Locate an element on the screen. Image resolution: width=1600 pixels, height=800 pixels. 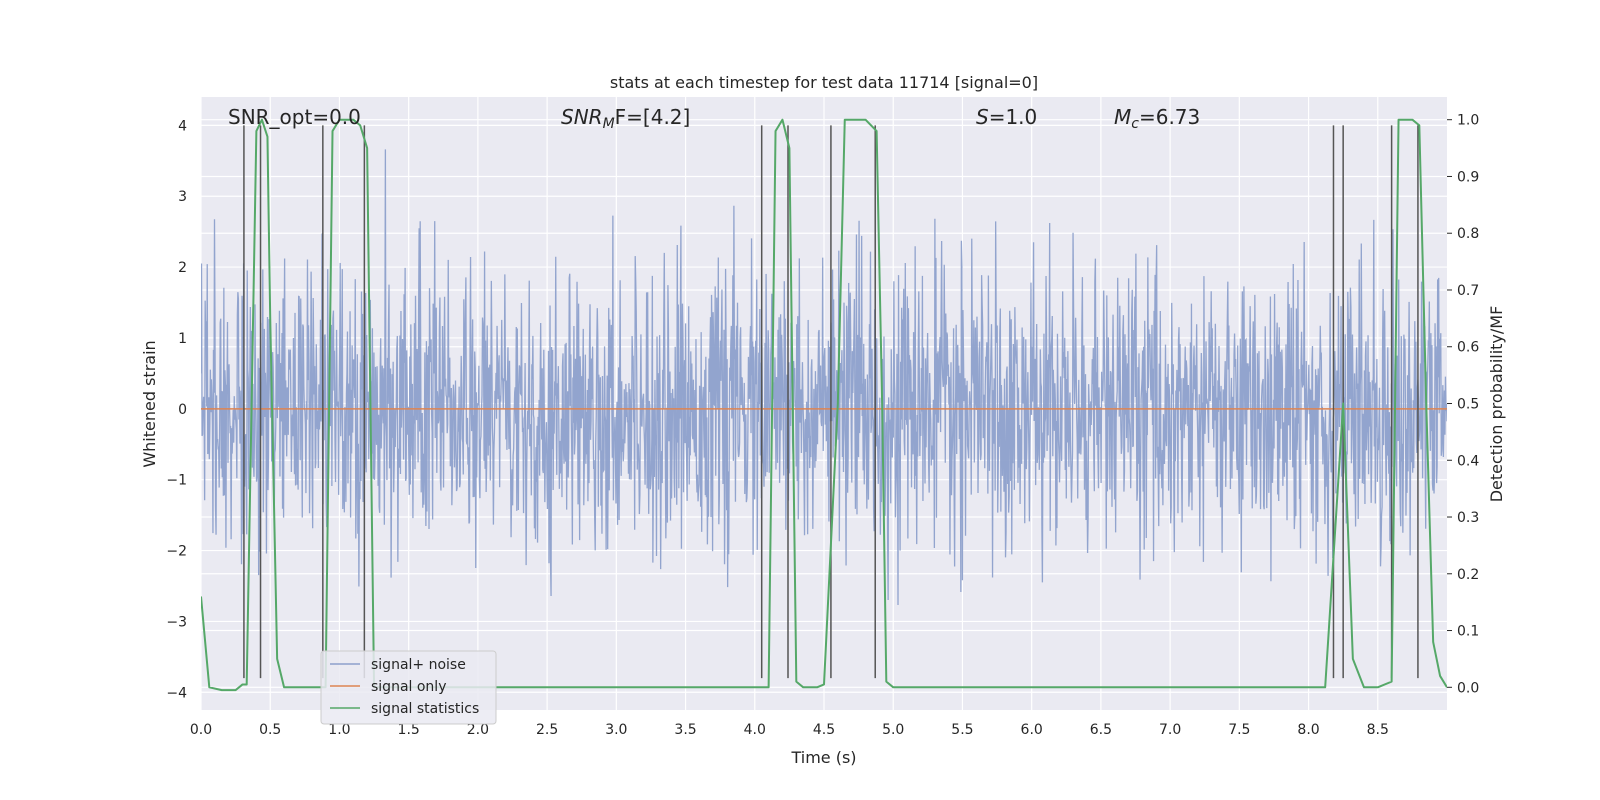
y-ticks-right: 1.0 0.9 0.8 0.7 0.6 0.5 0.4 0.3 0.2 0.1 0.0 is located at coordinates (1463, 404).